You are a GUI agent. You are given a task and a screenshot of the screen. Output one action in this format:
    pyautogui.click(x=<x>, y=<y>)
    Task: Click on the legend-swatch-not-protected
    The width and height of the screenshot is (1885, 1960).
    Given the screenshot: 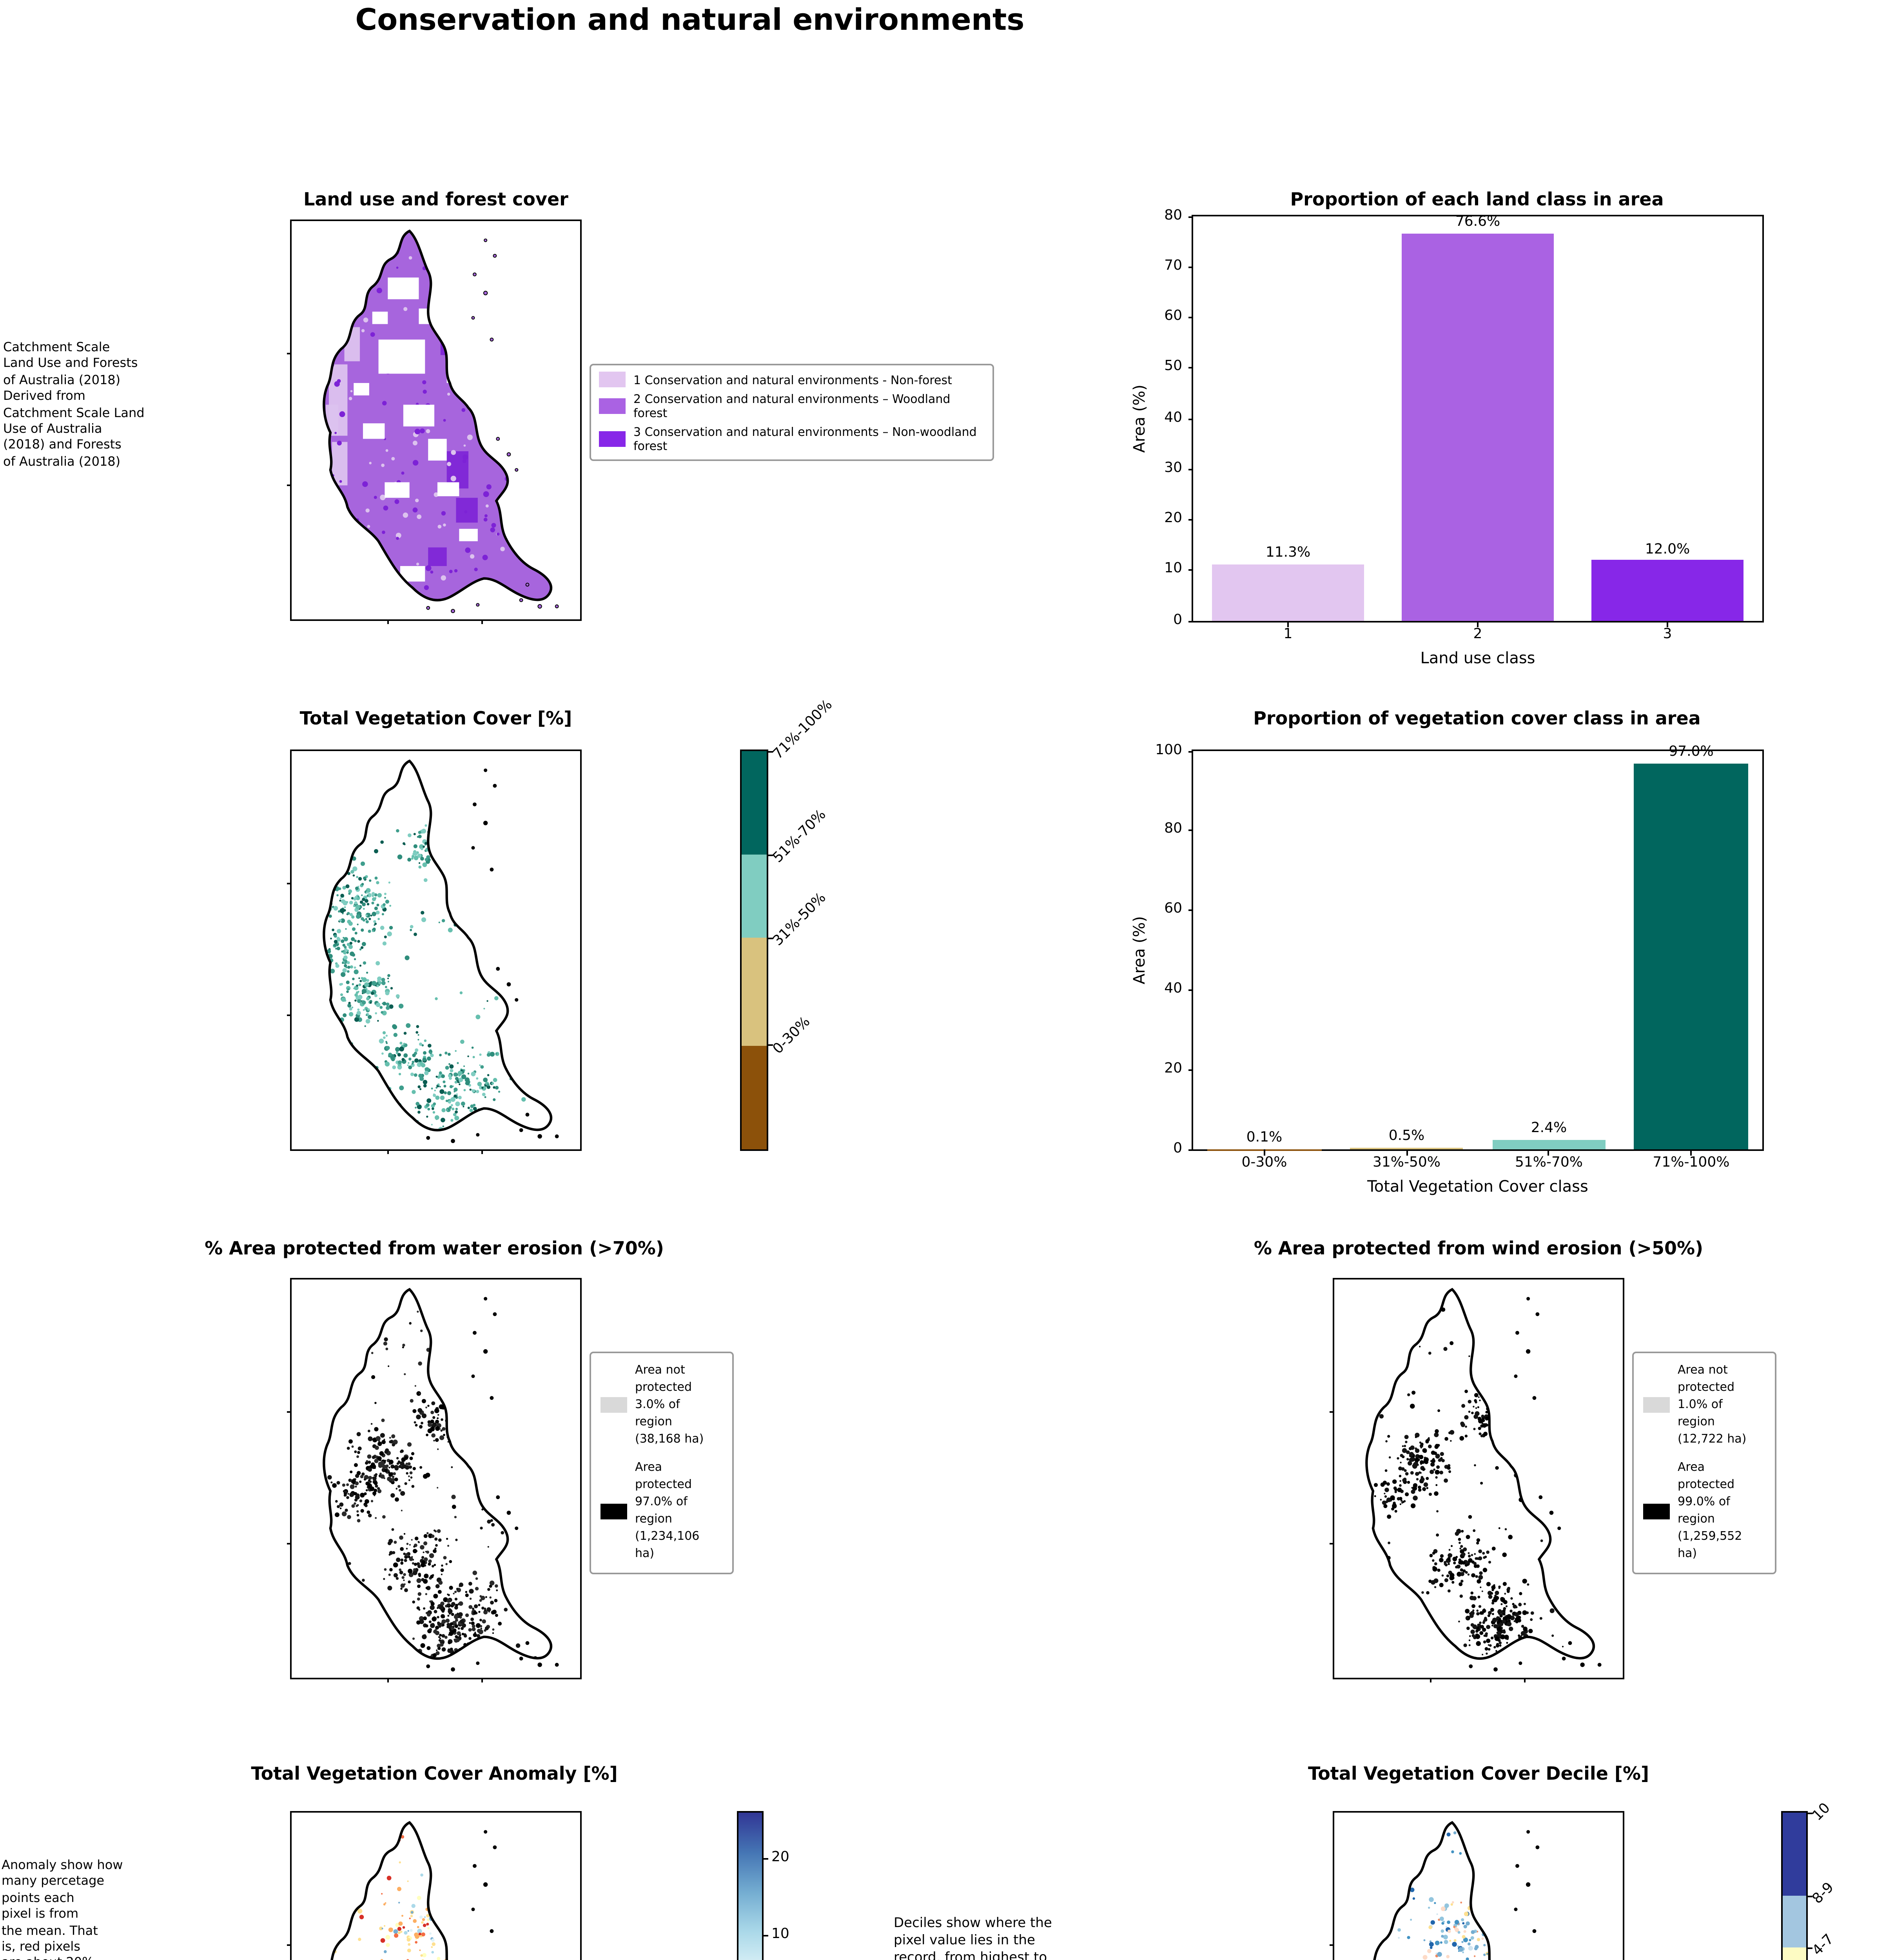 What is the action you would take?
    pyautogui.click(x=1656, y=1405)
    